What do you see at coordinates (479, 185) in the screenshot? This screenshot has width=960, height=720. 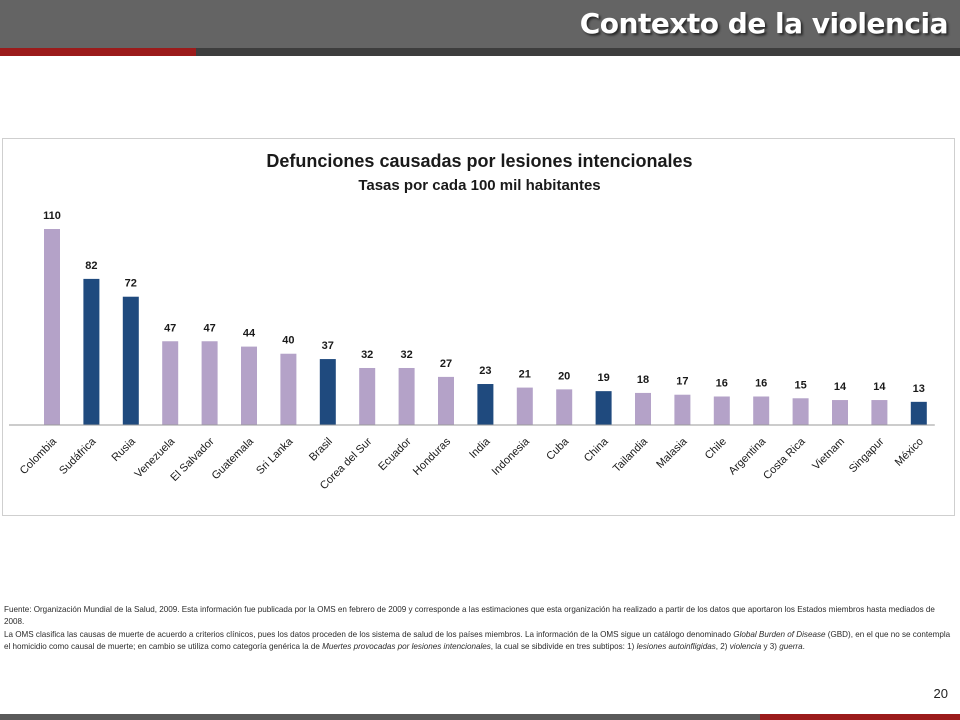 I see `chart-subtitle: Tasas por cada 100 mil habitantes` at bounding box center [479, 185].